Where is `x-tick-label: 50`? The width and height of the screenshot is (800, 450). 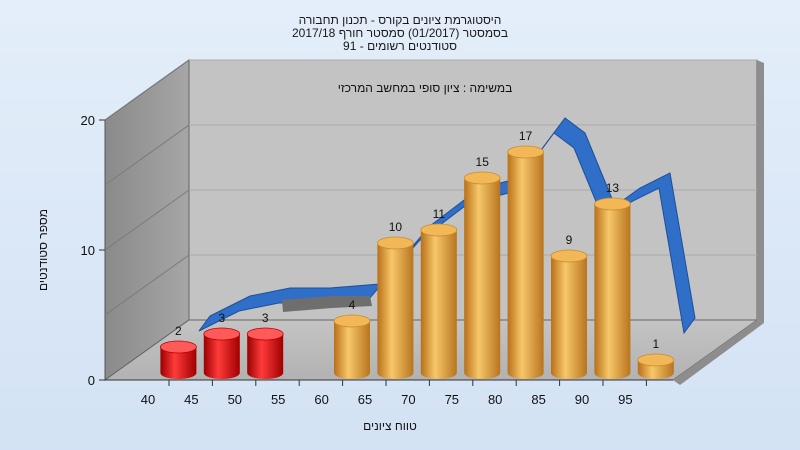 x-tick-label: 50 is located at coordinates (235, 399).